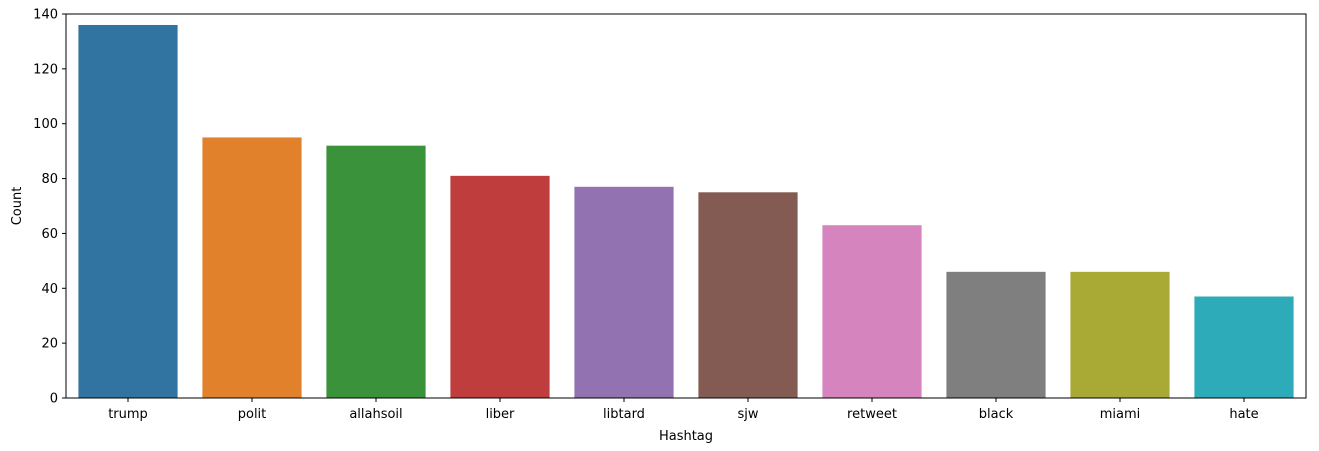  I want to click on y-tick-label: 80, so click(49, 179).